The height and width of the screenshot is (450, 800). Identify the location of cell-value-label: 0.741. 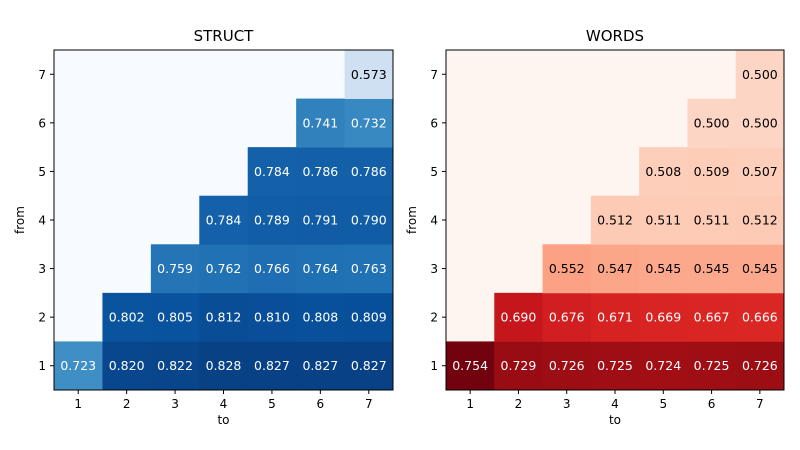
(320, 122).